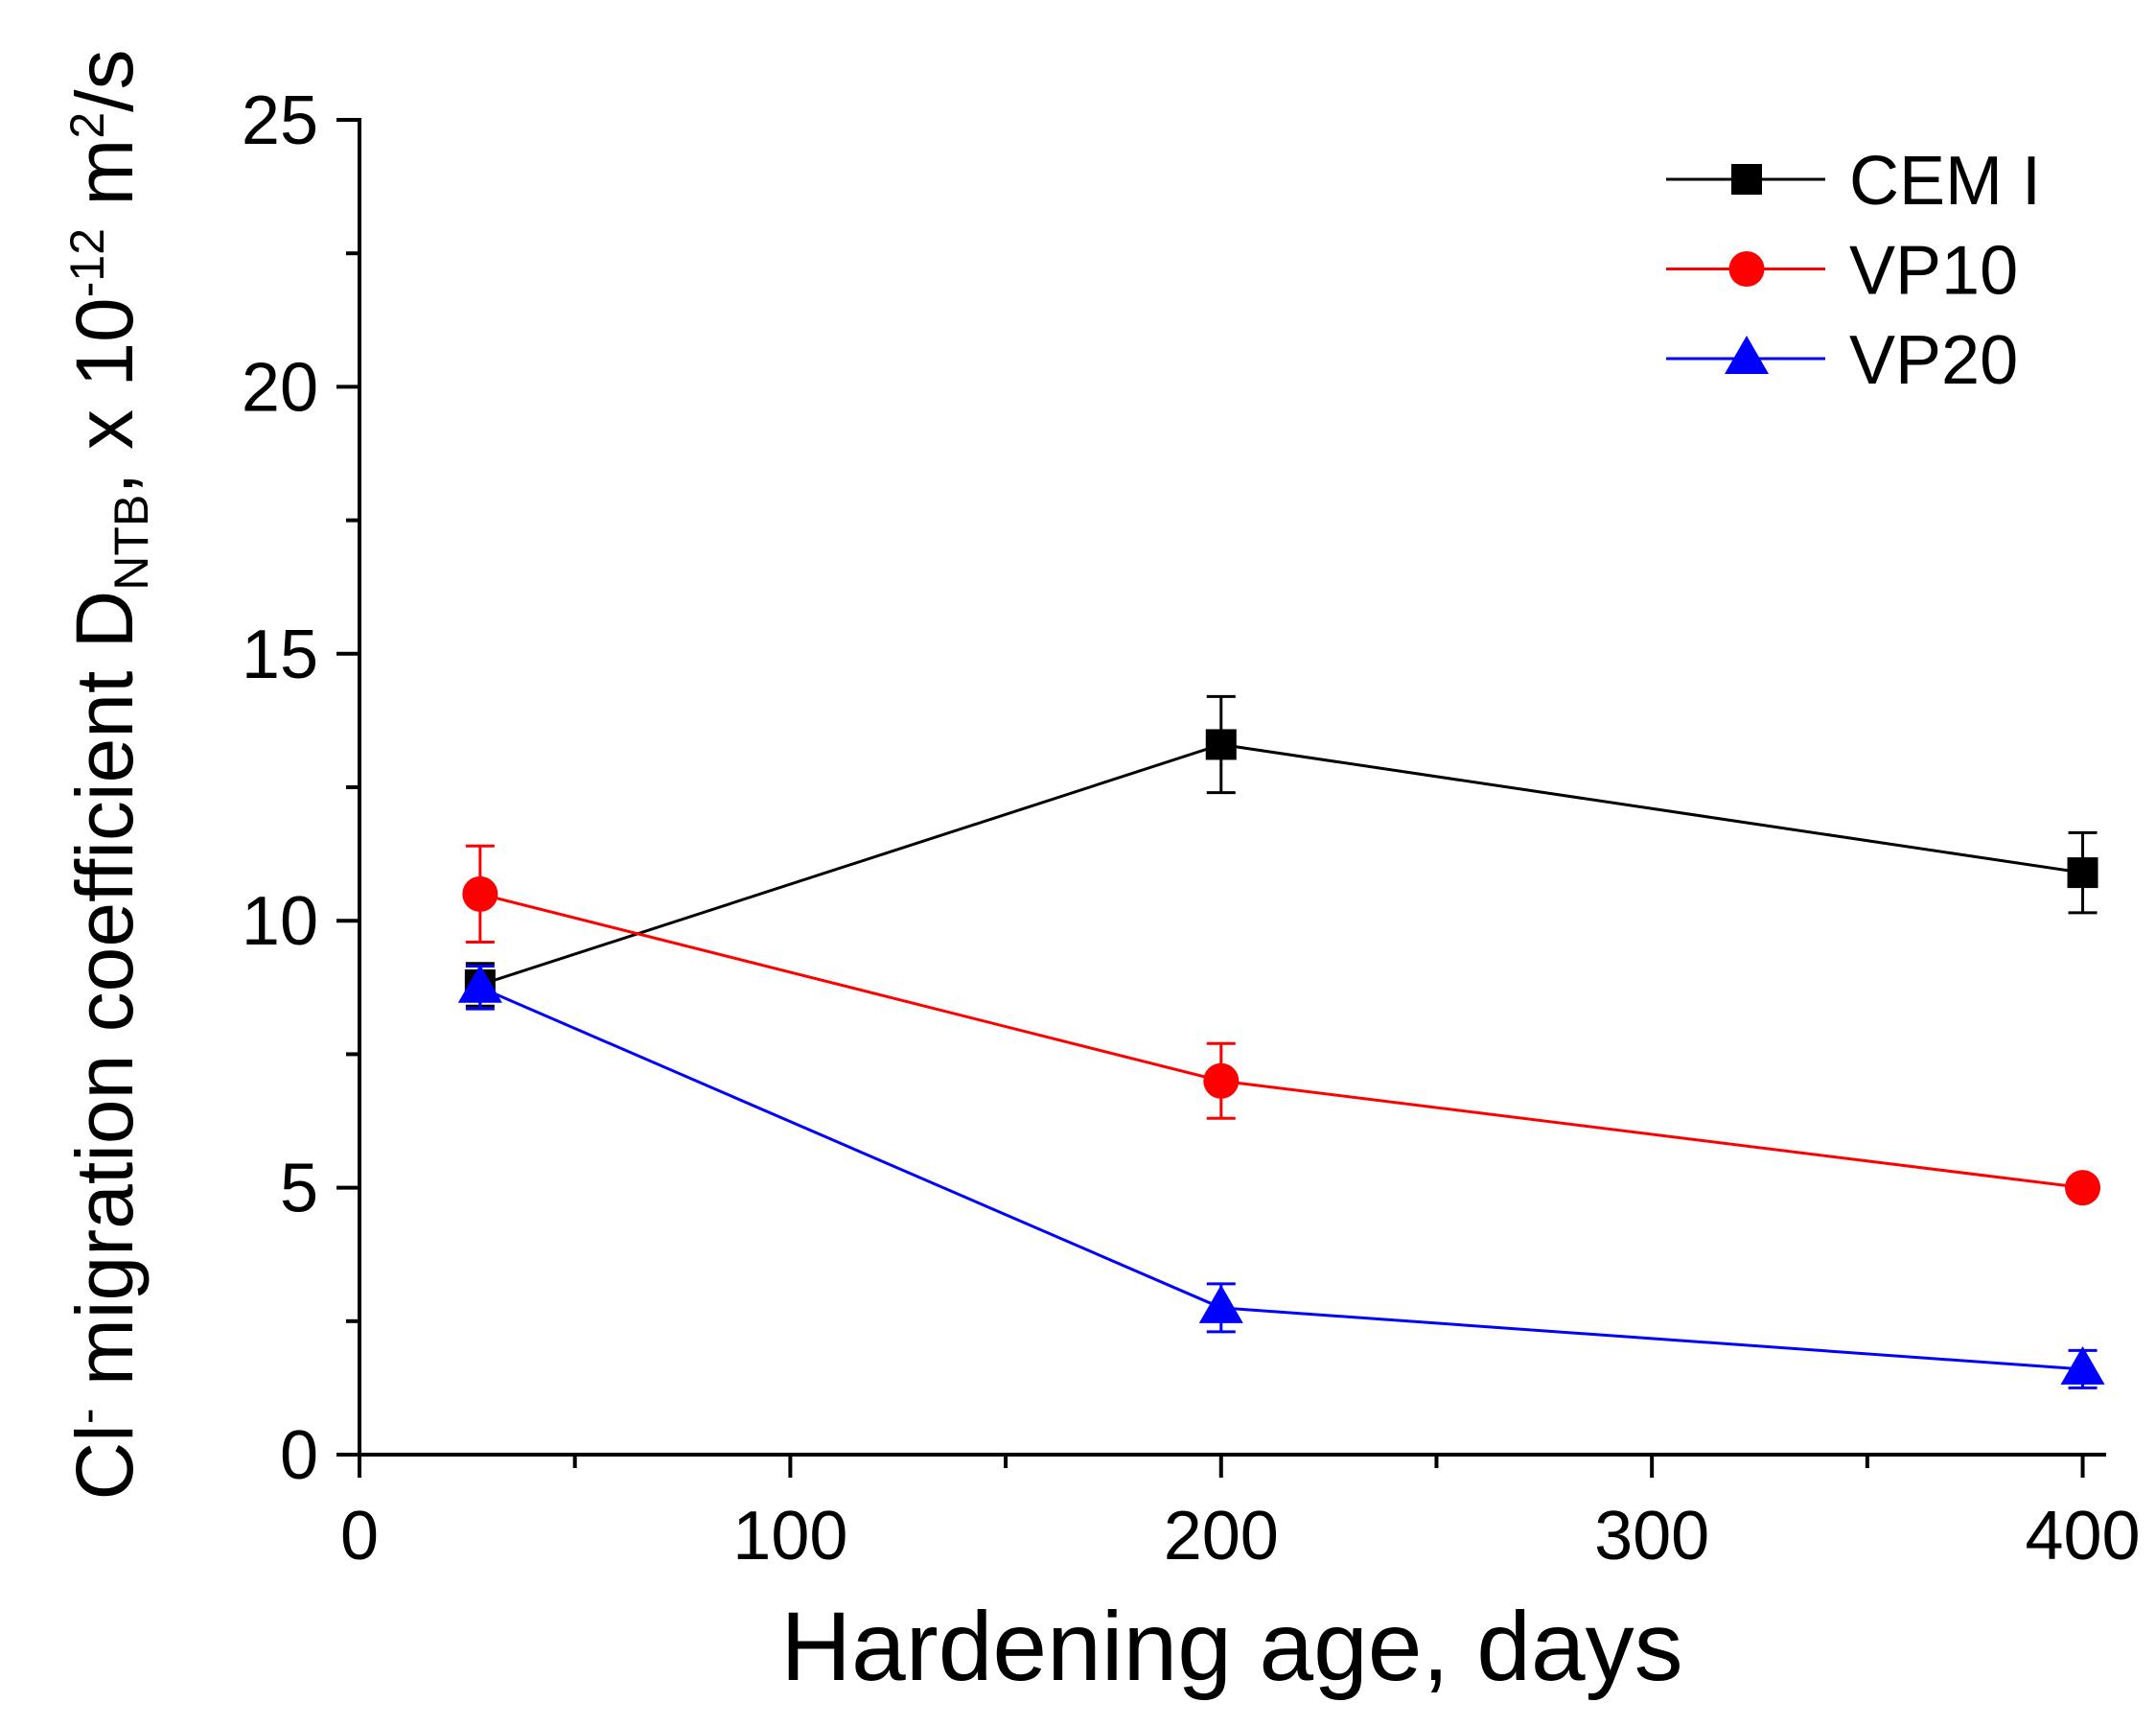 The image size is (2156, 1726). What do you see at coordinates (280, 655) in the screenshot?
I see `y-tick-label: 15` at bounding box center [280, 655].